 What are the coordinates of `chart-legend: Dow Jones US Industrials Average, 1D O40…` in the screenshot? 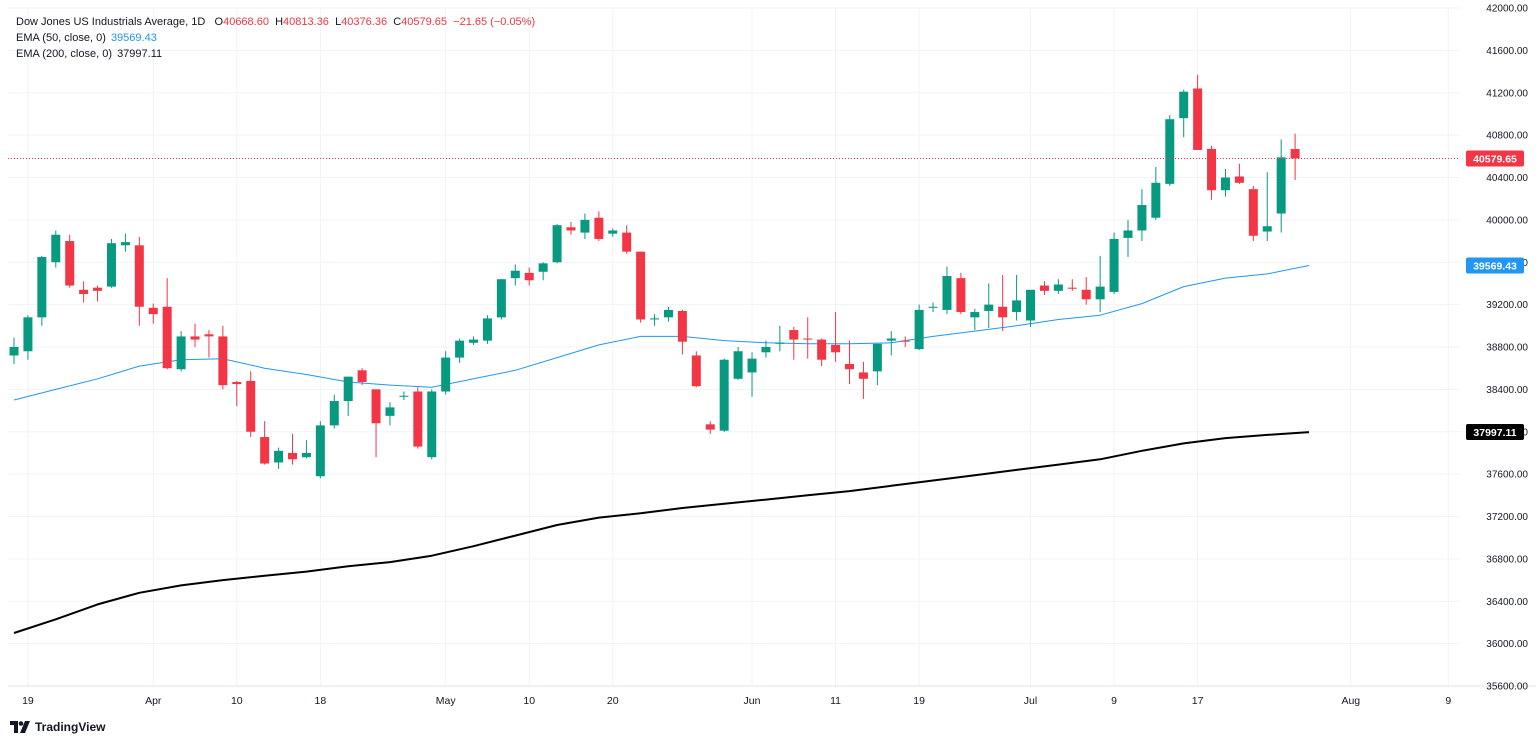 It's located at (275, 38).